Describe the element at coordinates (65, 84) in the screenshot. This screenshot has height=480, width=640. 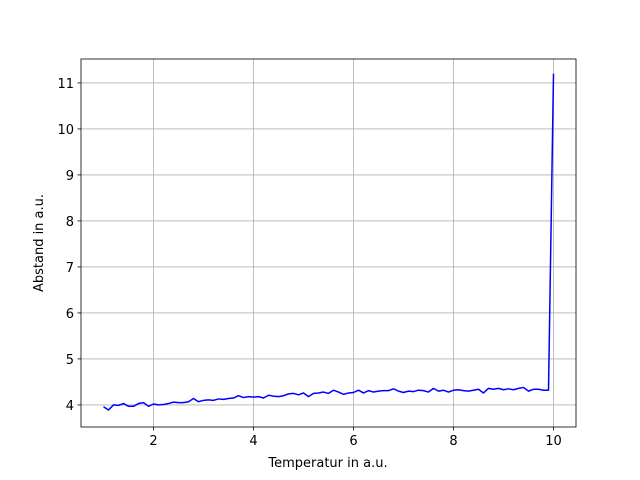
I see `y-tick-label: 11` at that location.